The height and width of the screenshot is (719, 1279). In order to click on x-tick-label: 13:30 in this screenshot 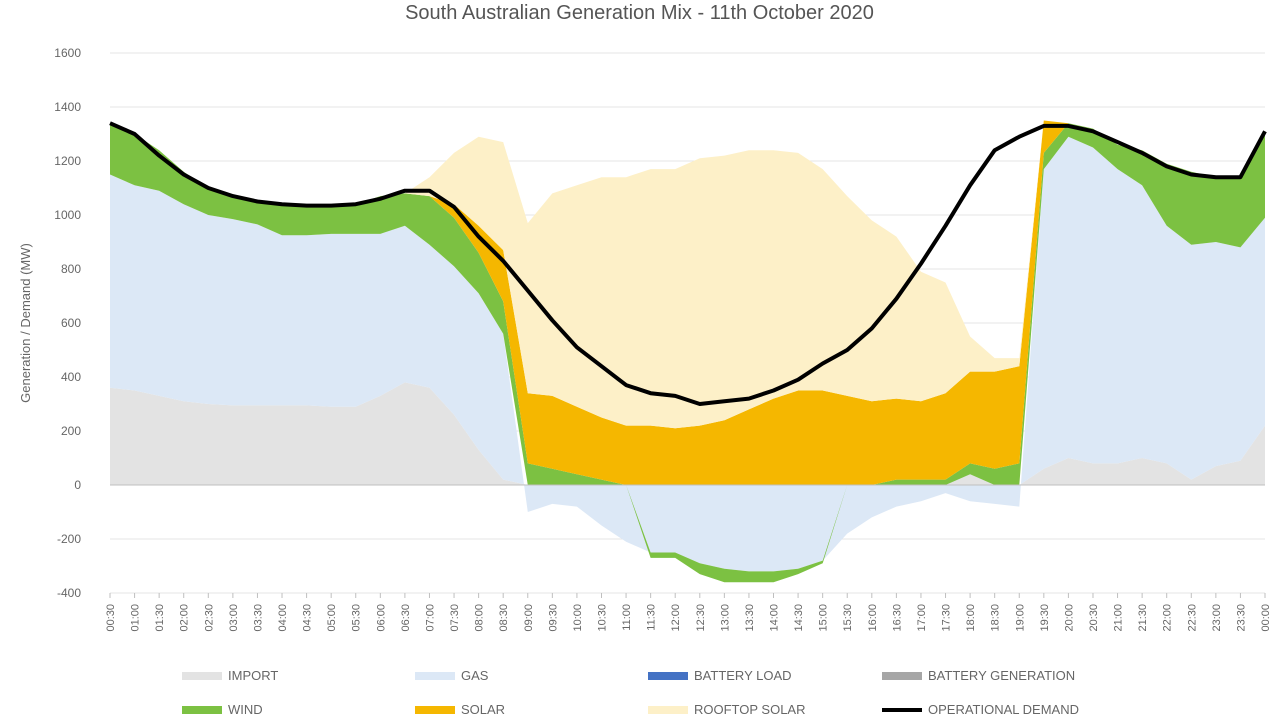, I will do `click(750, 618)`.